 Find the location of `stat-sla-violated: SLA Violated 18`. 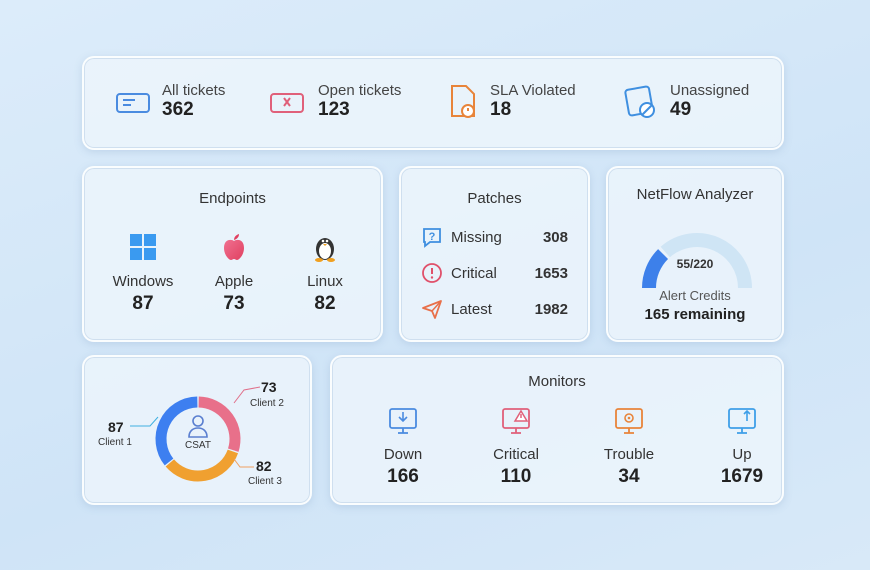

stat-sla-violated: SLA Violated 18 is located at coordinates (511, 101).